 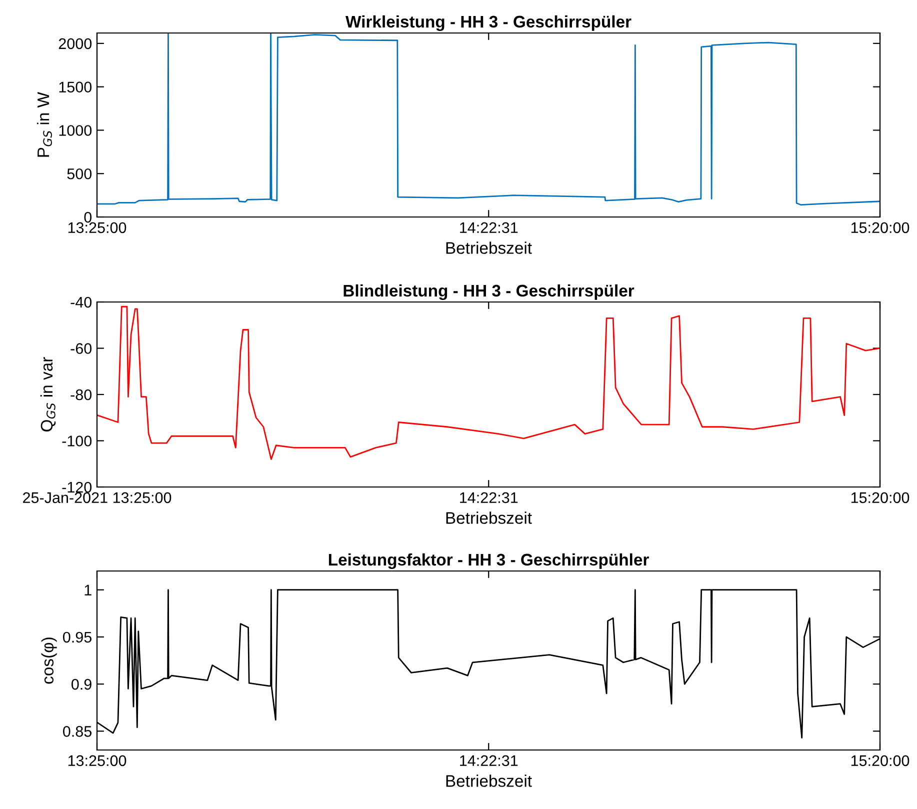 I want to click on x-tick-label: 25-Jan-2021 13:25:00, so click(x=97, y=498).